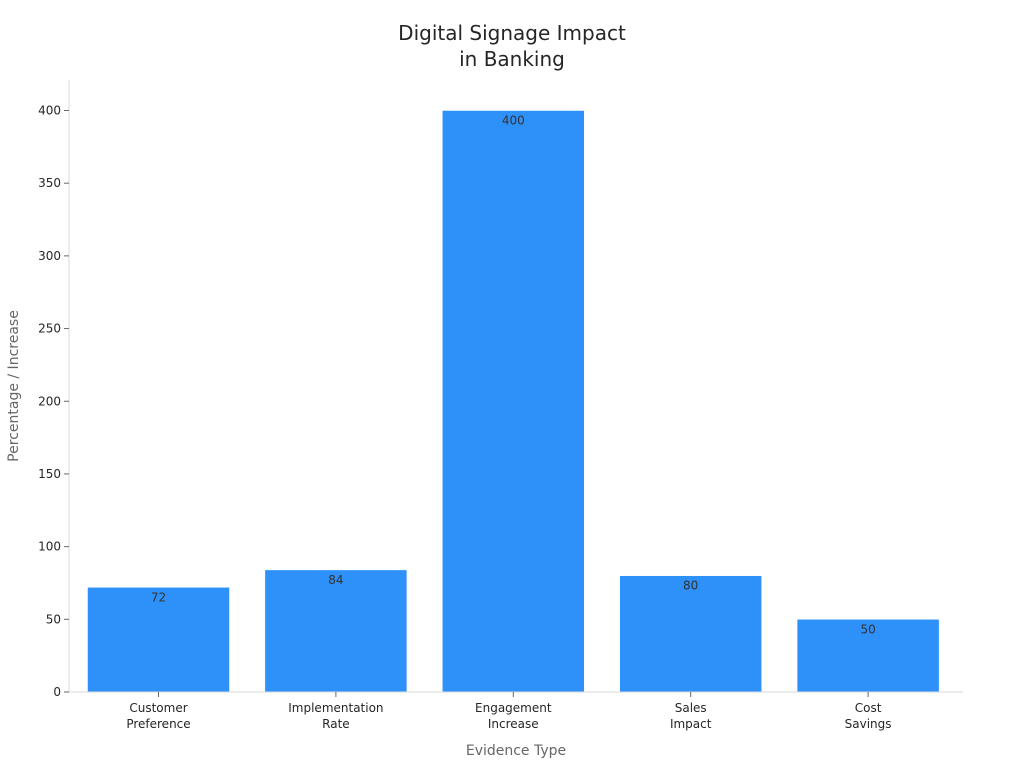 The height and width of the screenshot is (768, 1024). Describe the element at coordinates (513, 708) in the screenshot. I see `x-tick-label: Engagement` at that location.